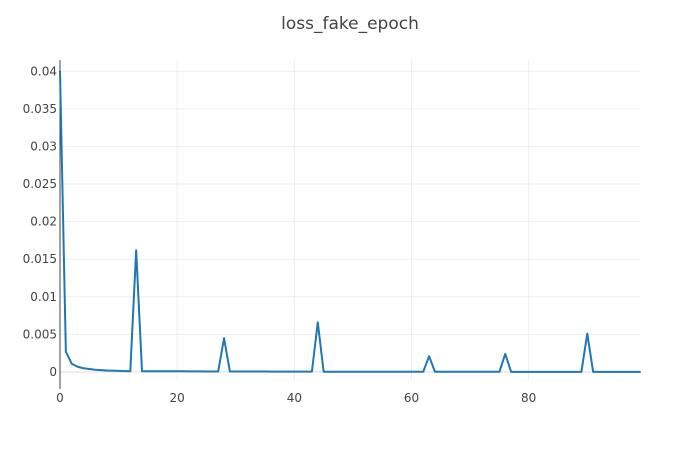 This screenshot has height=450, width=700. I want to click on x-tick-label: 40, so click(294, 398).